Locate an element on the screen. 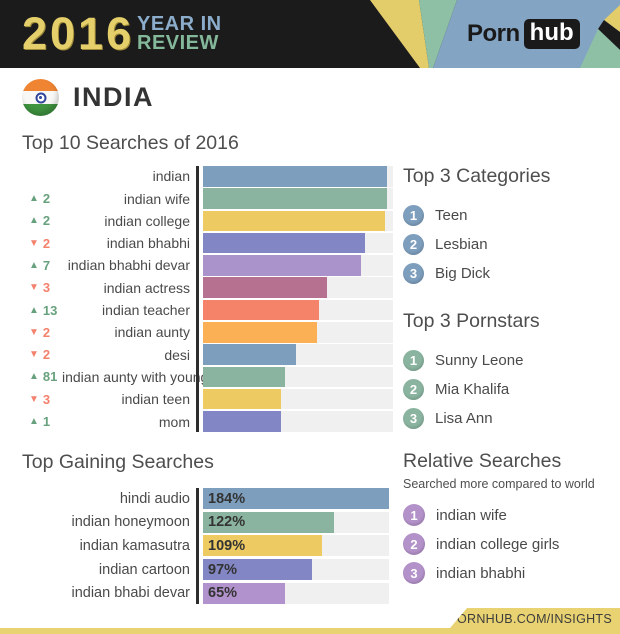  gaining-row: indian cartoon 97% is located at coordinates (309, 570).